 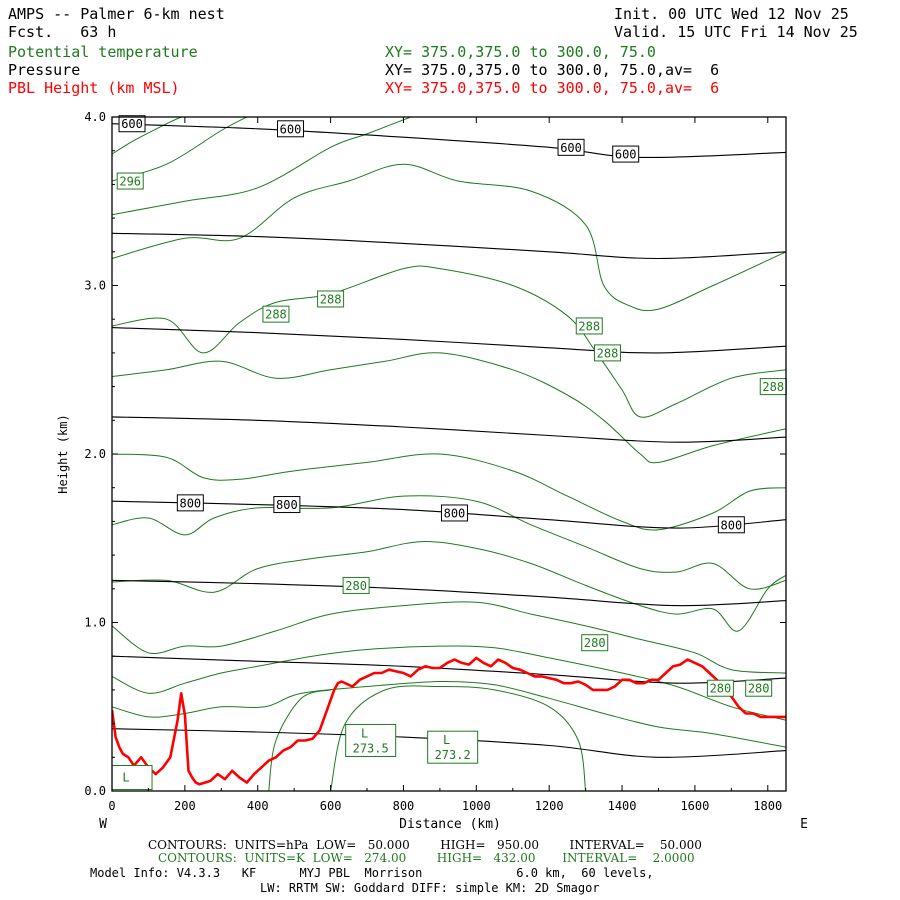 What do you see at coordinates (364, 733) in the screenshot?
I see `low-center-letter-0: L` at bounding box center [364, 733].